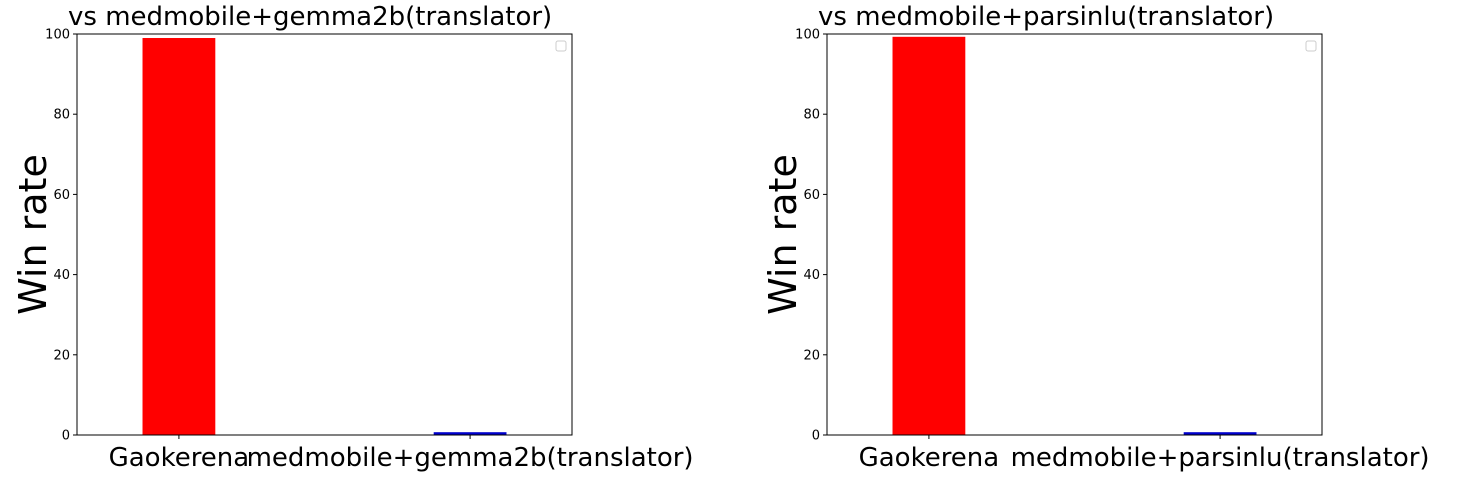 This screenshot has width=1483, height=478. Describe the element at coordinates (1046, 17) in the screenshot. I see `chart-title: vs medmobile+parsinlu(translator)` at that location.